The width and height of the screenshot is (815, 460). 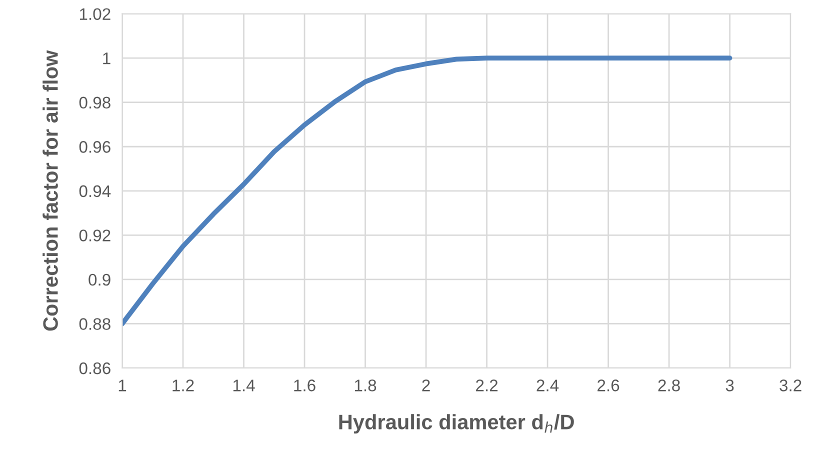 I want to click on y-tick-label: 1.02, so click(x=95, y=14).